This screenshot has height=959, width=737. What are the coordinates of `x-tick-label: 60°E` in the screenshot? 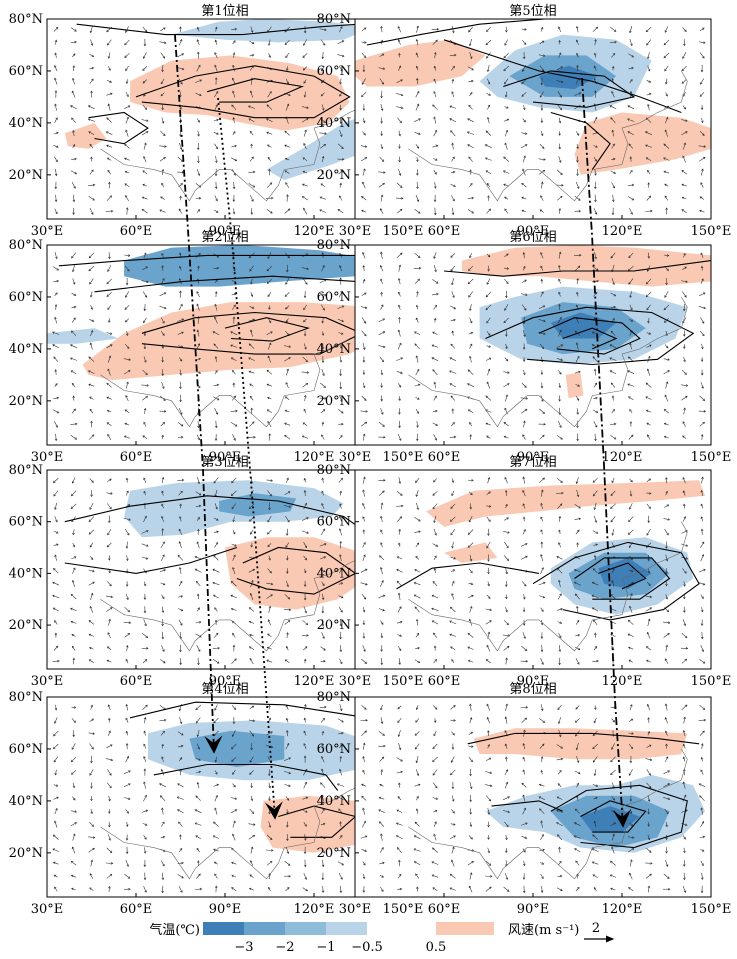 It's located at (136, 681).